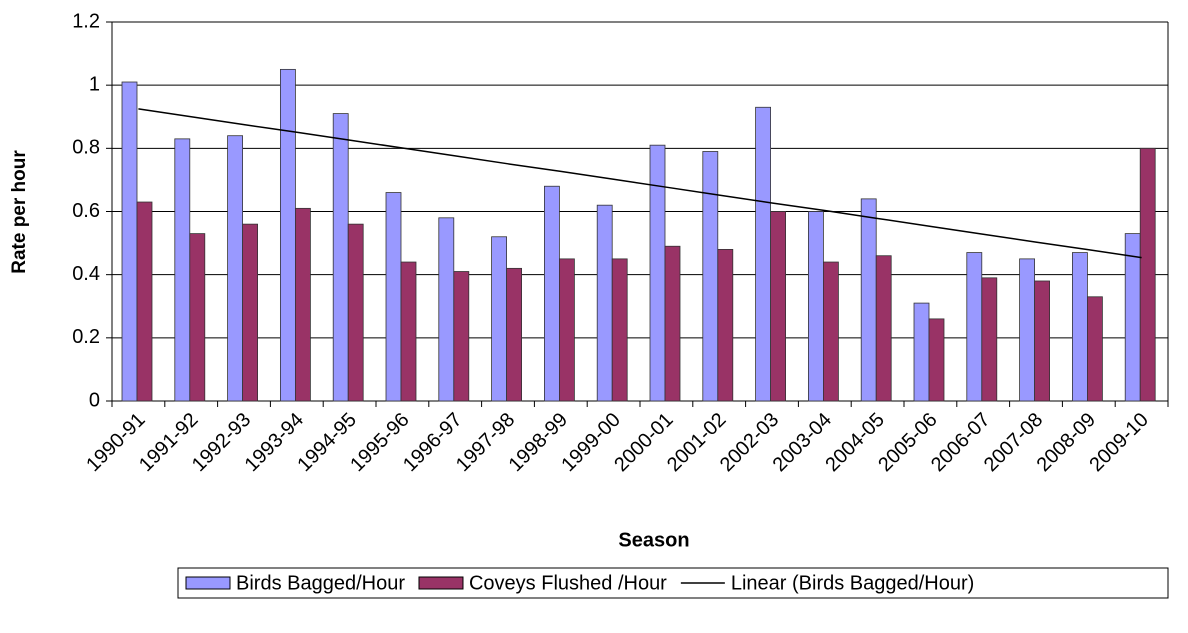 The image size is (1188, 633). I want to click on y-tick-label: 0, so click(94, 400).